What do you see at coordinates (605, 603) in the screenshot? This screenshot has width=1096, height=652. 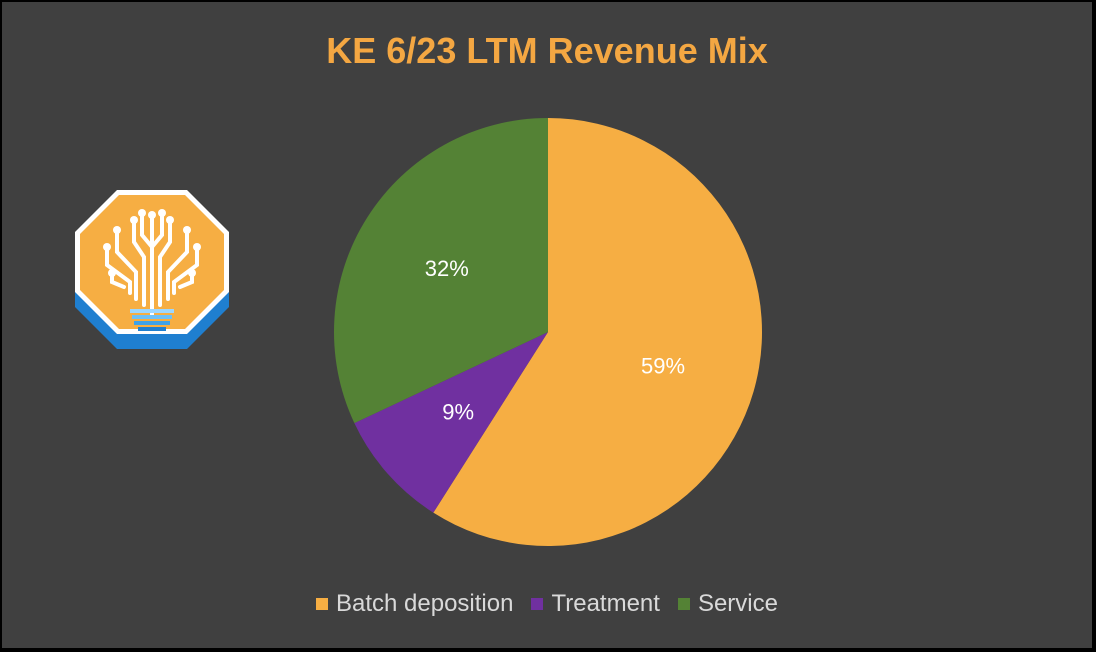 I see `legend-label: Treatment` at bounding box center [605, 603].